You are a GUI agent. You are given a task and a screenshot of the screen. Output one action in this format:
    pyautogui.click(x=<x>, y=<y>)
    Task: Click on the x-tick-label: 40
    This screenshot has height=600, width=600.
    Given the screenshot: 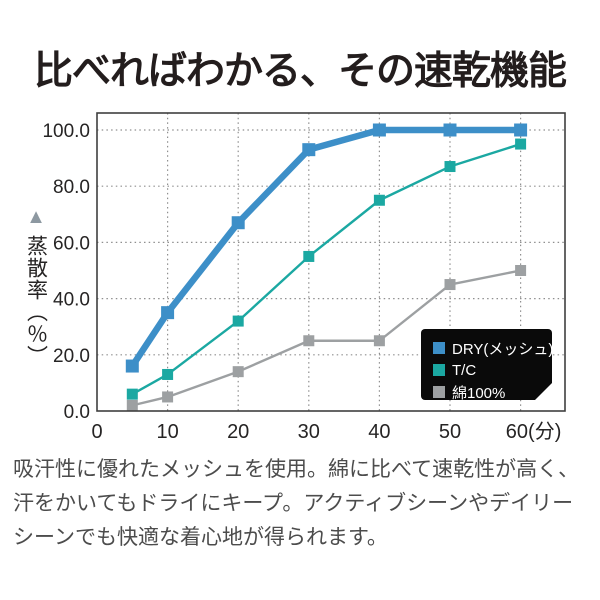 What is the action you would take?
    pyautogui.click(x=379, y=432)
    